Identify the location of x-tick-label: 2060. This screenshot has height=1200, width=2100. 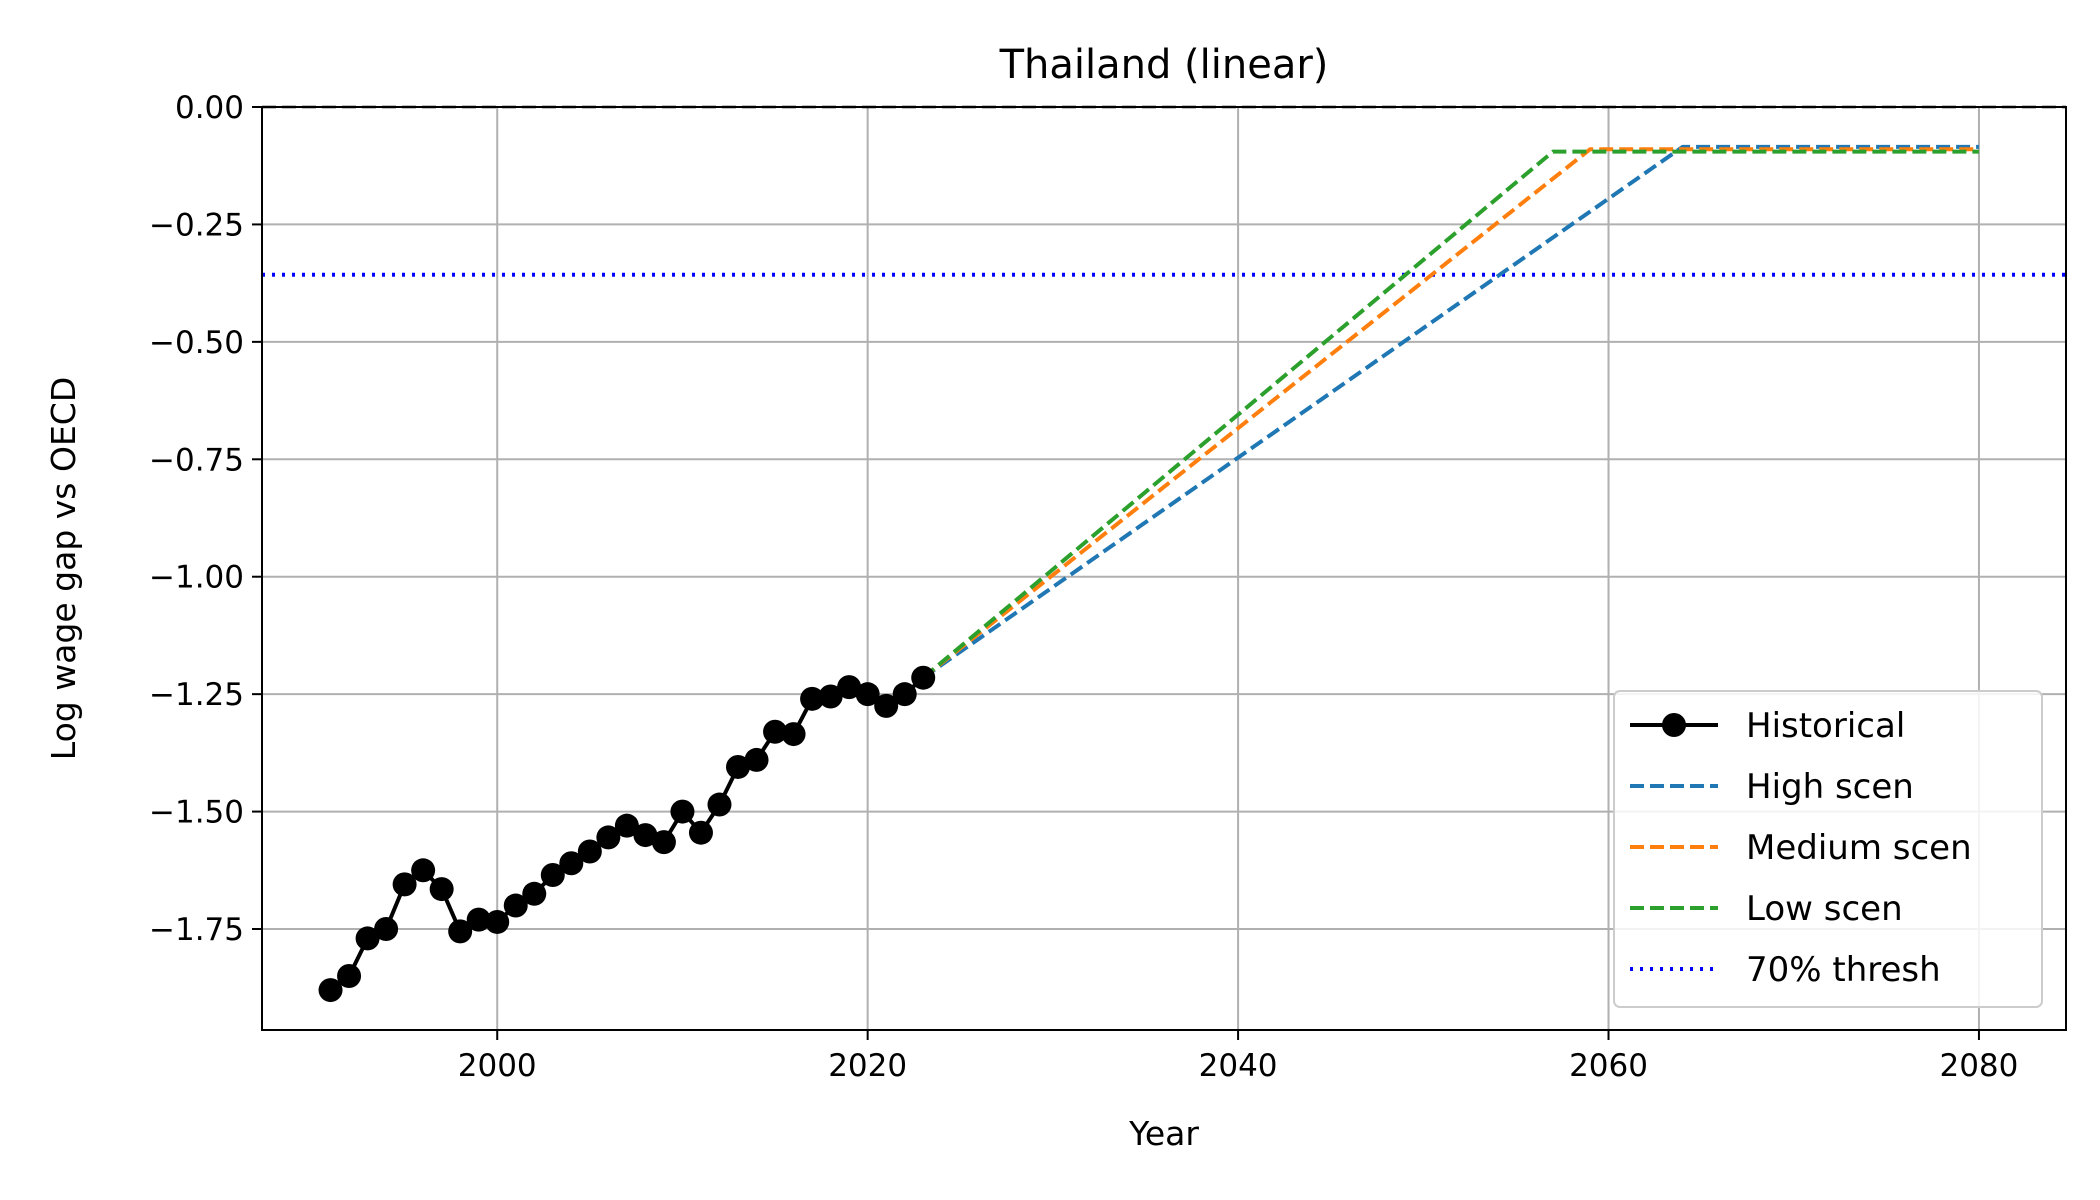
(1608, 1066).